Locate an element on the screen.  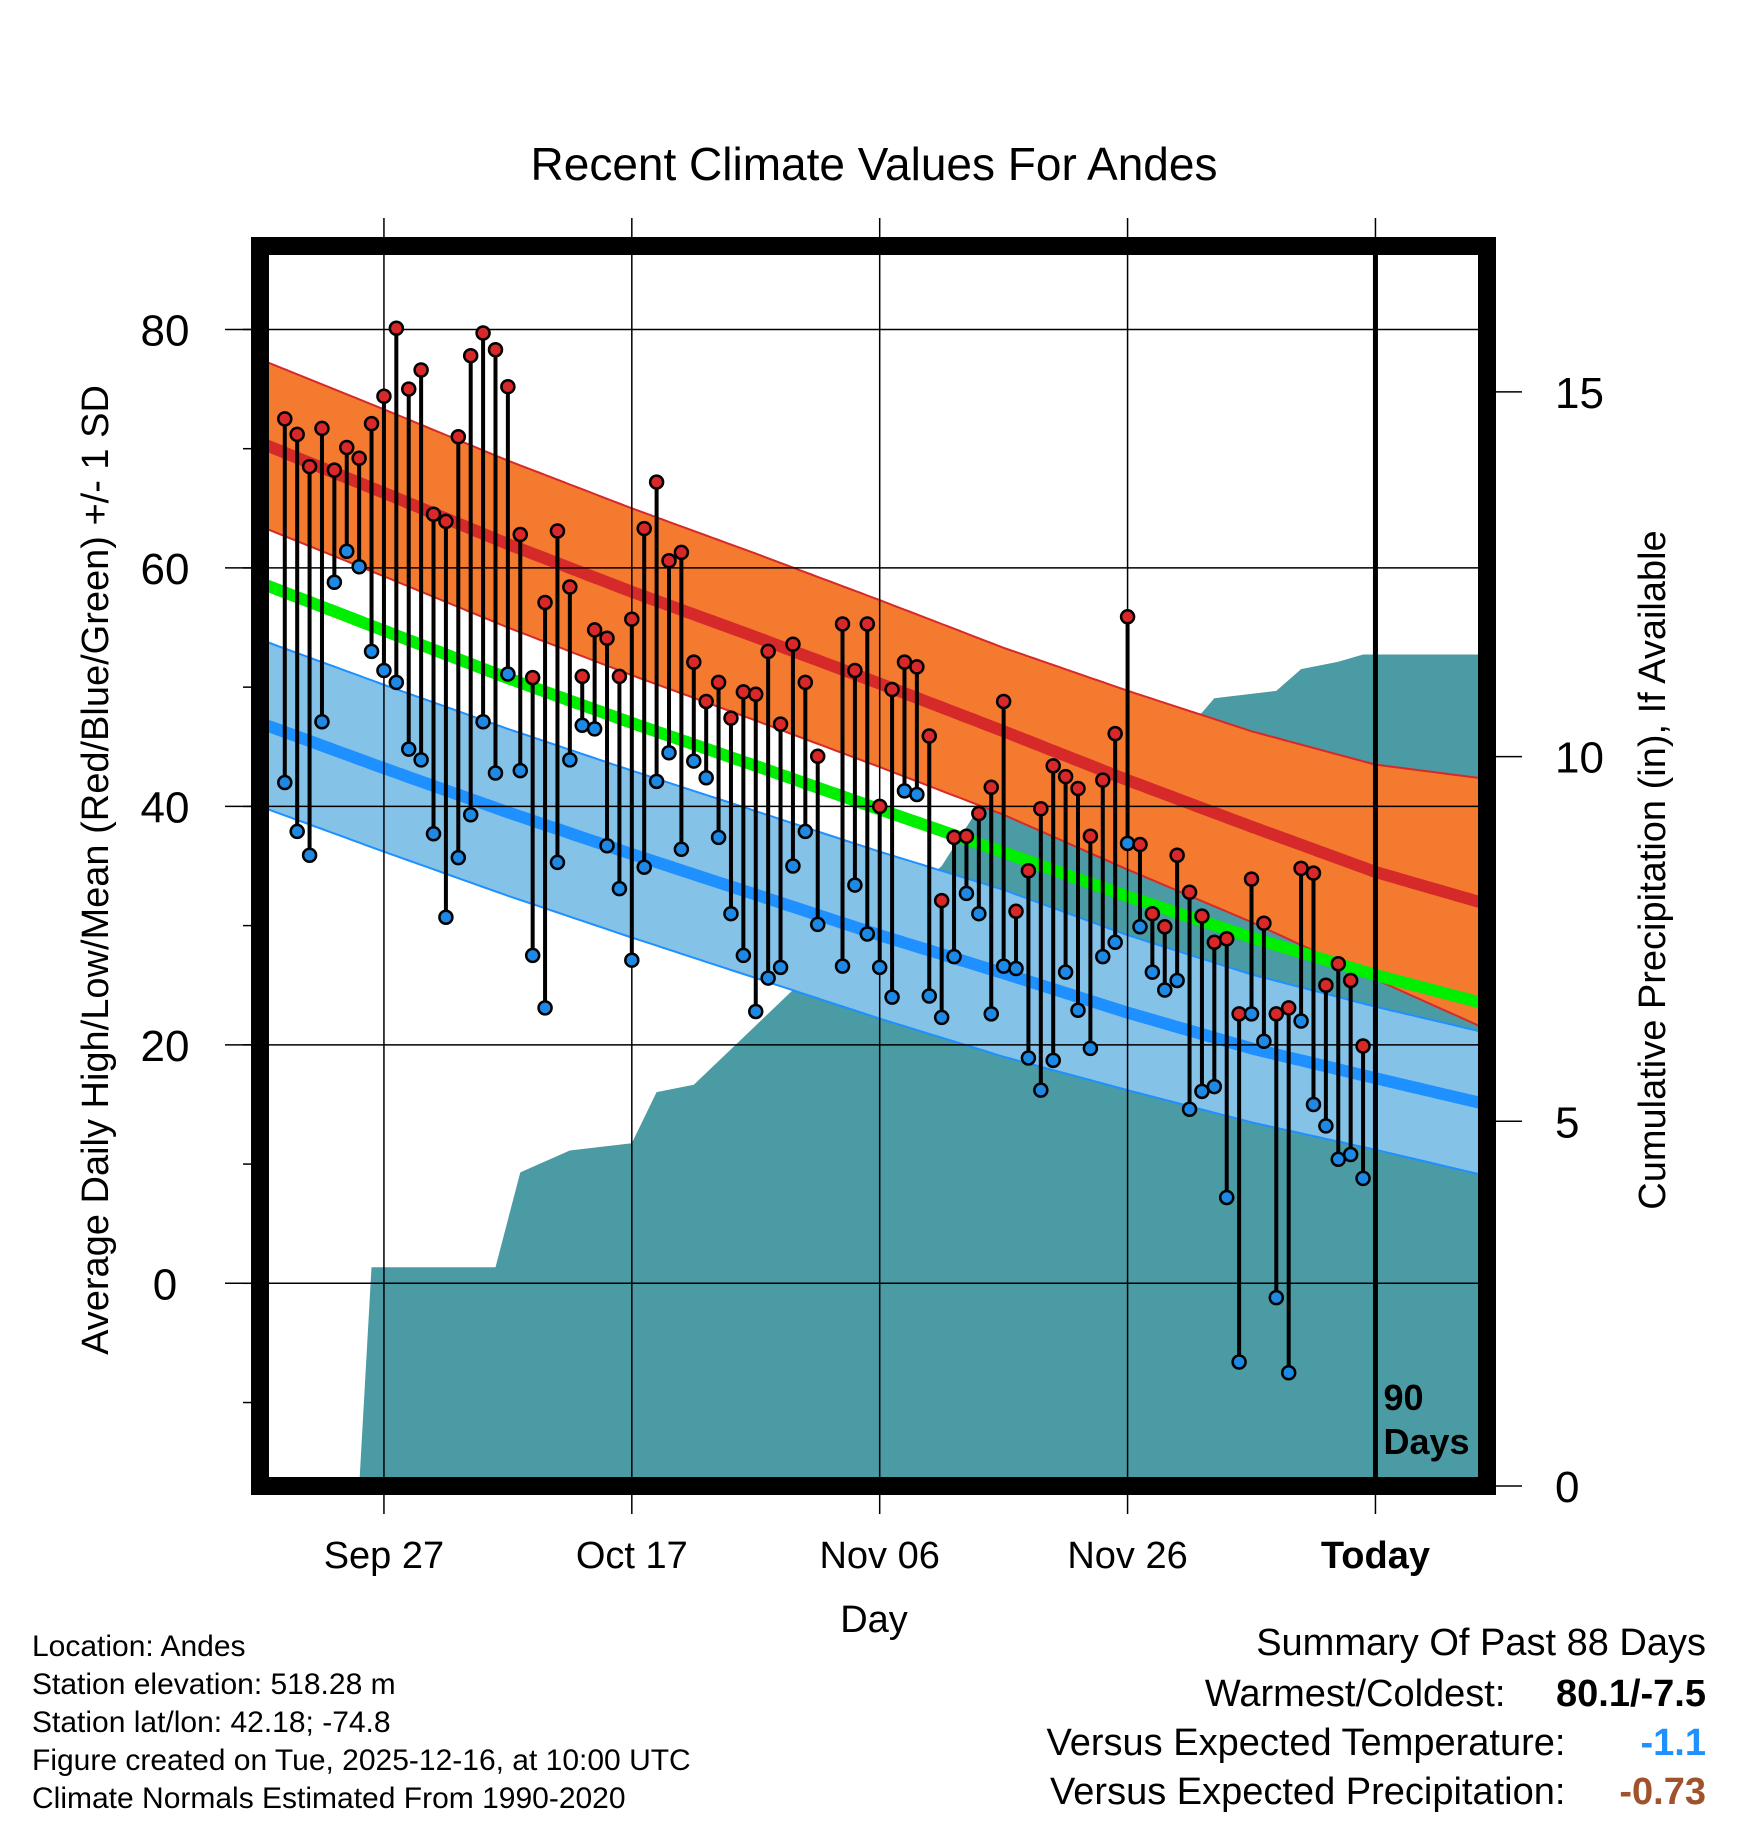
summary-temp-label: Versus Expected Temperature: is located at coordinates (1306, 1743).